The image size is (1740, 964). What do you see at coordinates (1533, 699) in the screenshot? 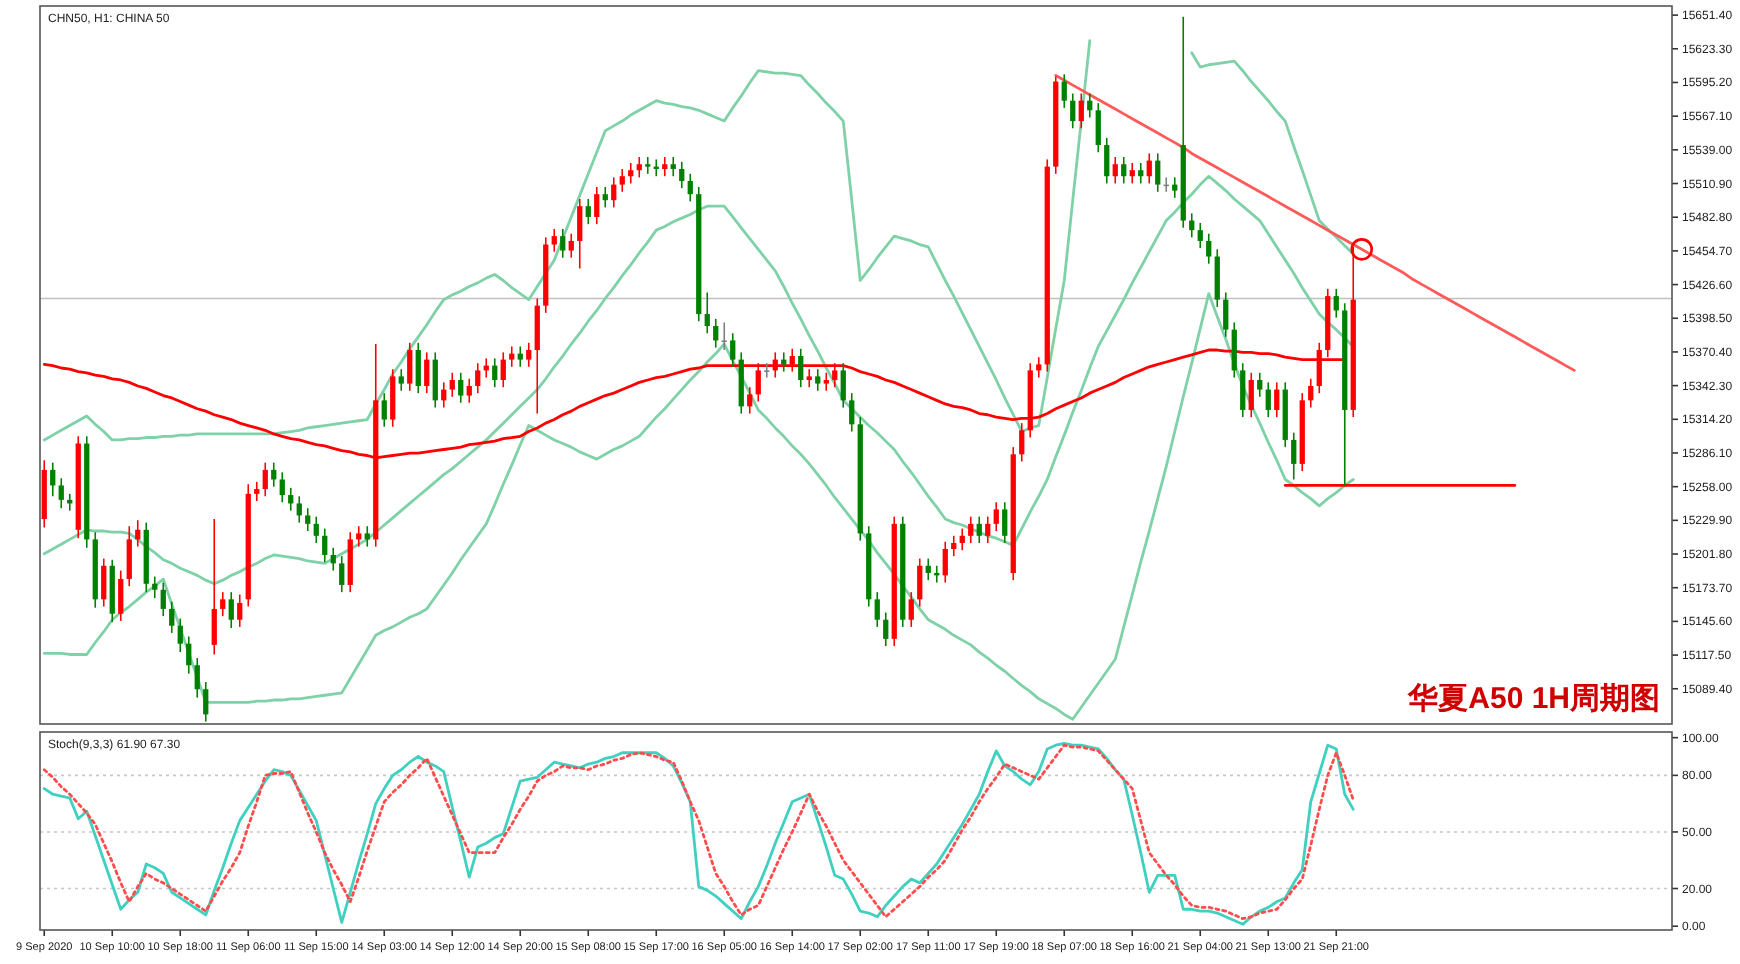
I see `annotation: 华夏A50 1H周期图` at bounding box center [1533, 699].